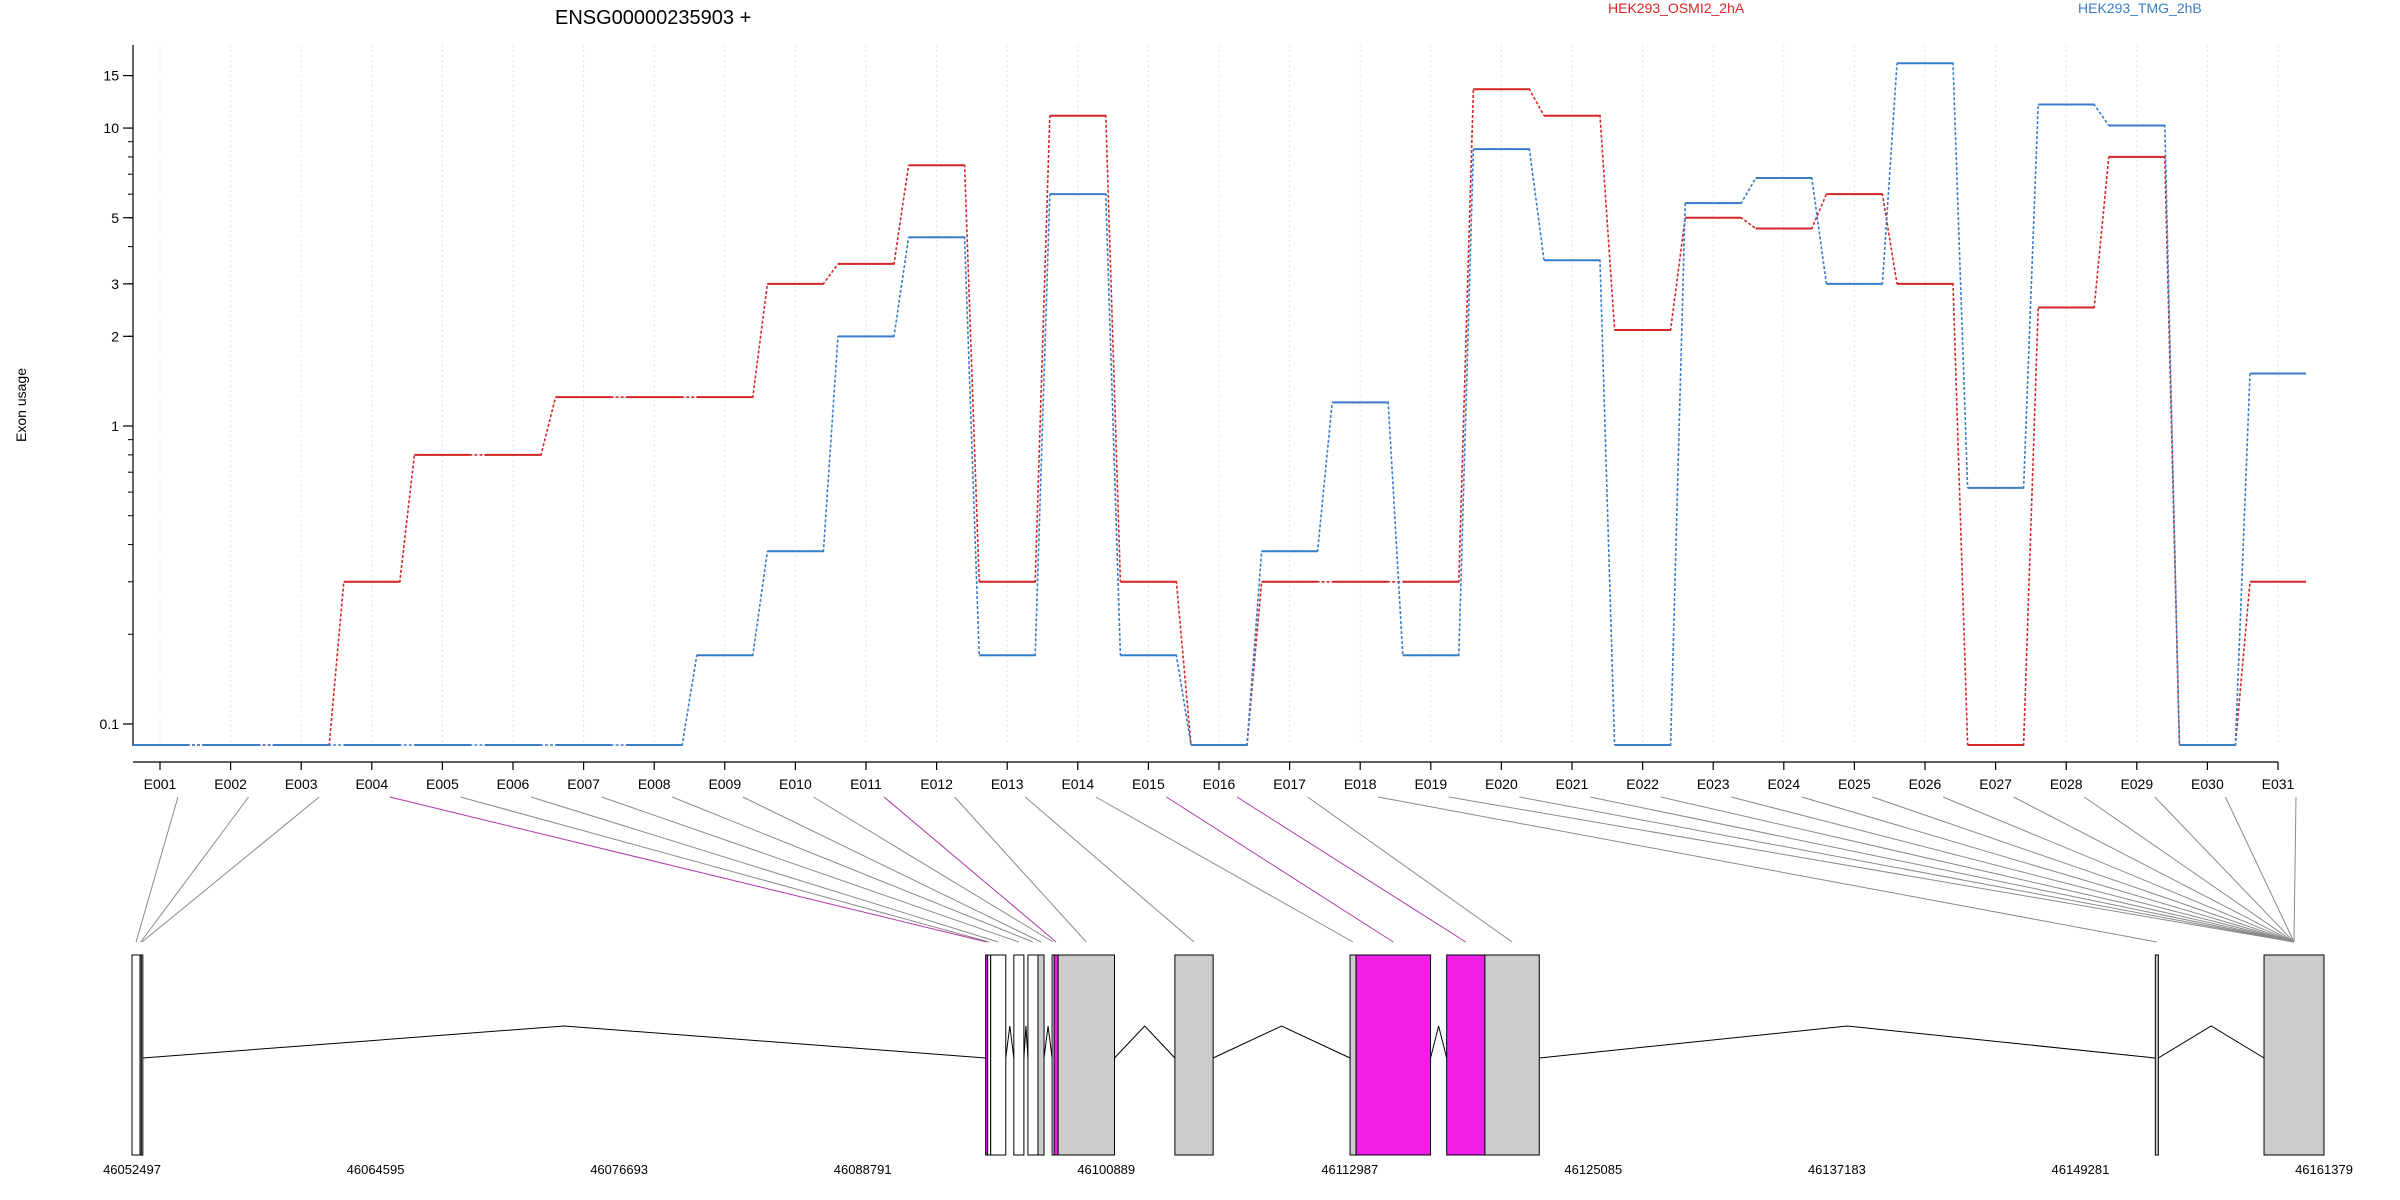  Describe the element at coordinates (1783, 784) in the screenshot. I see `x-tick-label: E024` at that location.